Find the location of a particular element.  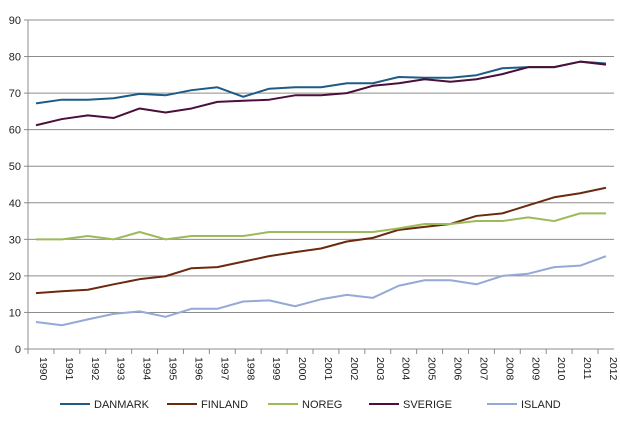

y-tick-label: 0 is located at coordinates (18, 350).